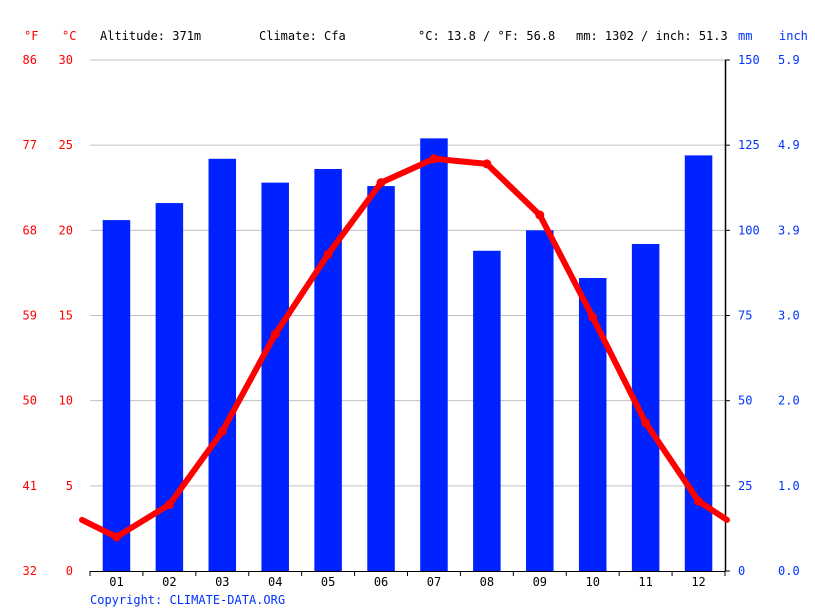 The width and height of the screenshot is (815, 611). What do you see at coordinates (789, 401) in the screenshot?
I see `tick-label-inch: 2.0` at bounding box center [789, 401].